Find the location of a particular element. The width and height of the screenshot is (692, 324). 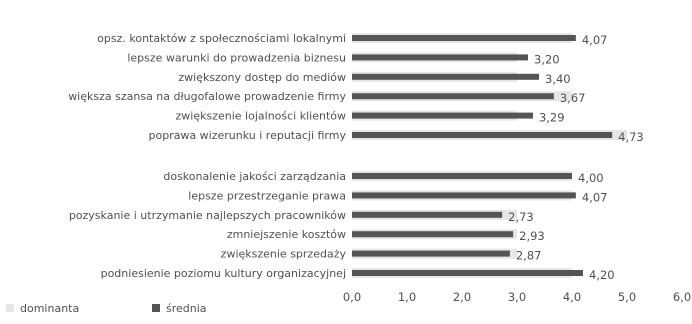

category-label: lepsze przestrzeganie prawa is located at coordinates (267, 195).